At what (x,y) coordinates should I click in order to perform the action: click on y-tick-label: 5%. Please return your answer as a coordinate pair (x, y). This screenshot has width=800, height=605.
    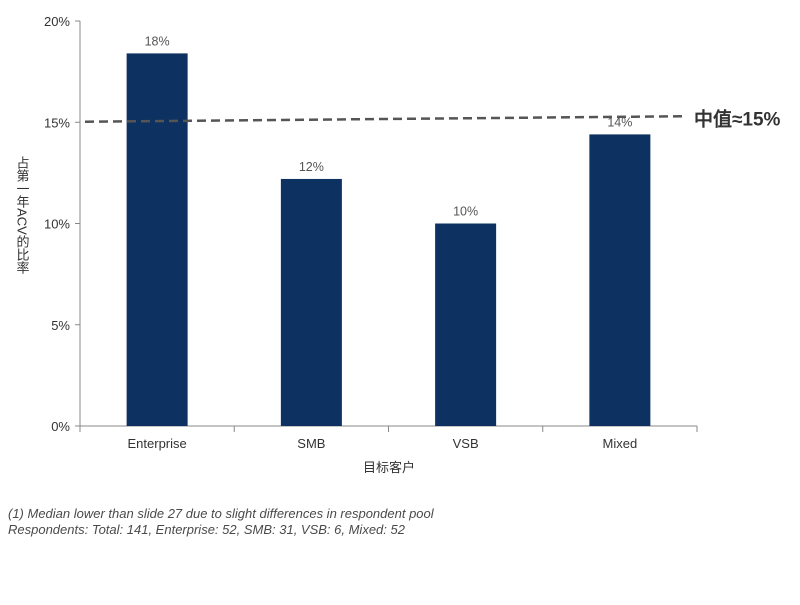
    Looking at the image, I should click on (60, 325).